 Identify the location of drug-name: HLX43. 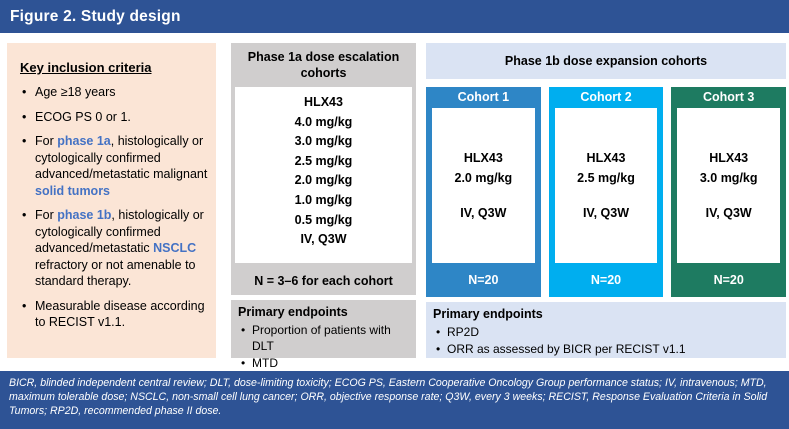
(323, 102).